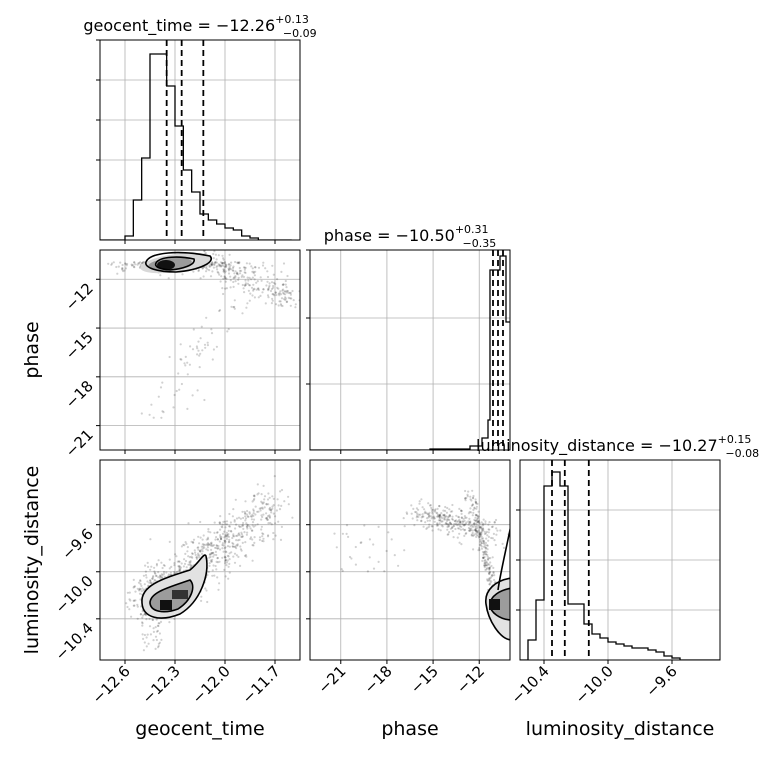 The width and height of the screenshot is (760, 760). I want to click on ticks-phase-vs-geocent-time: −12−15−18−21, so click(169, 369).